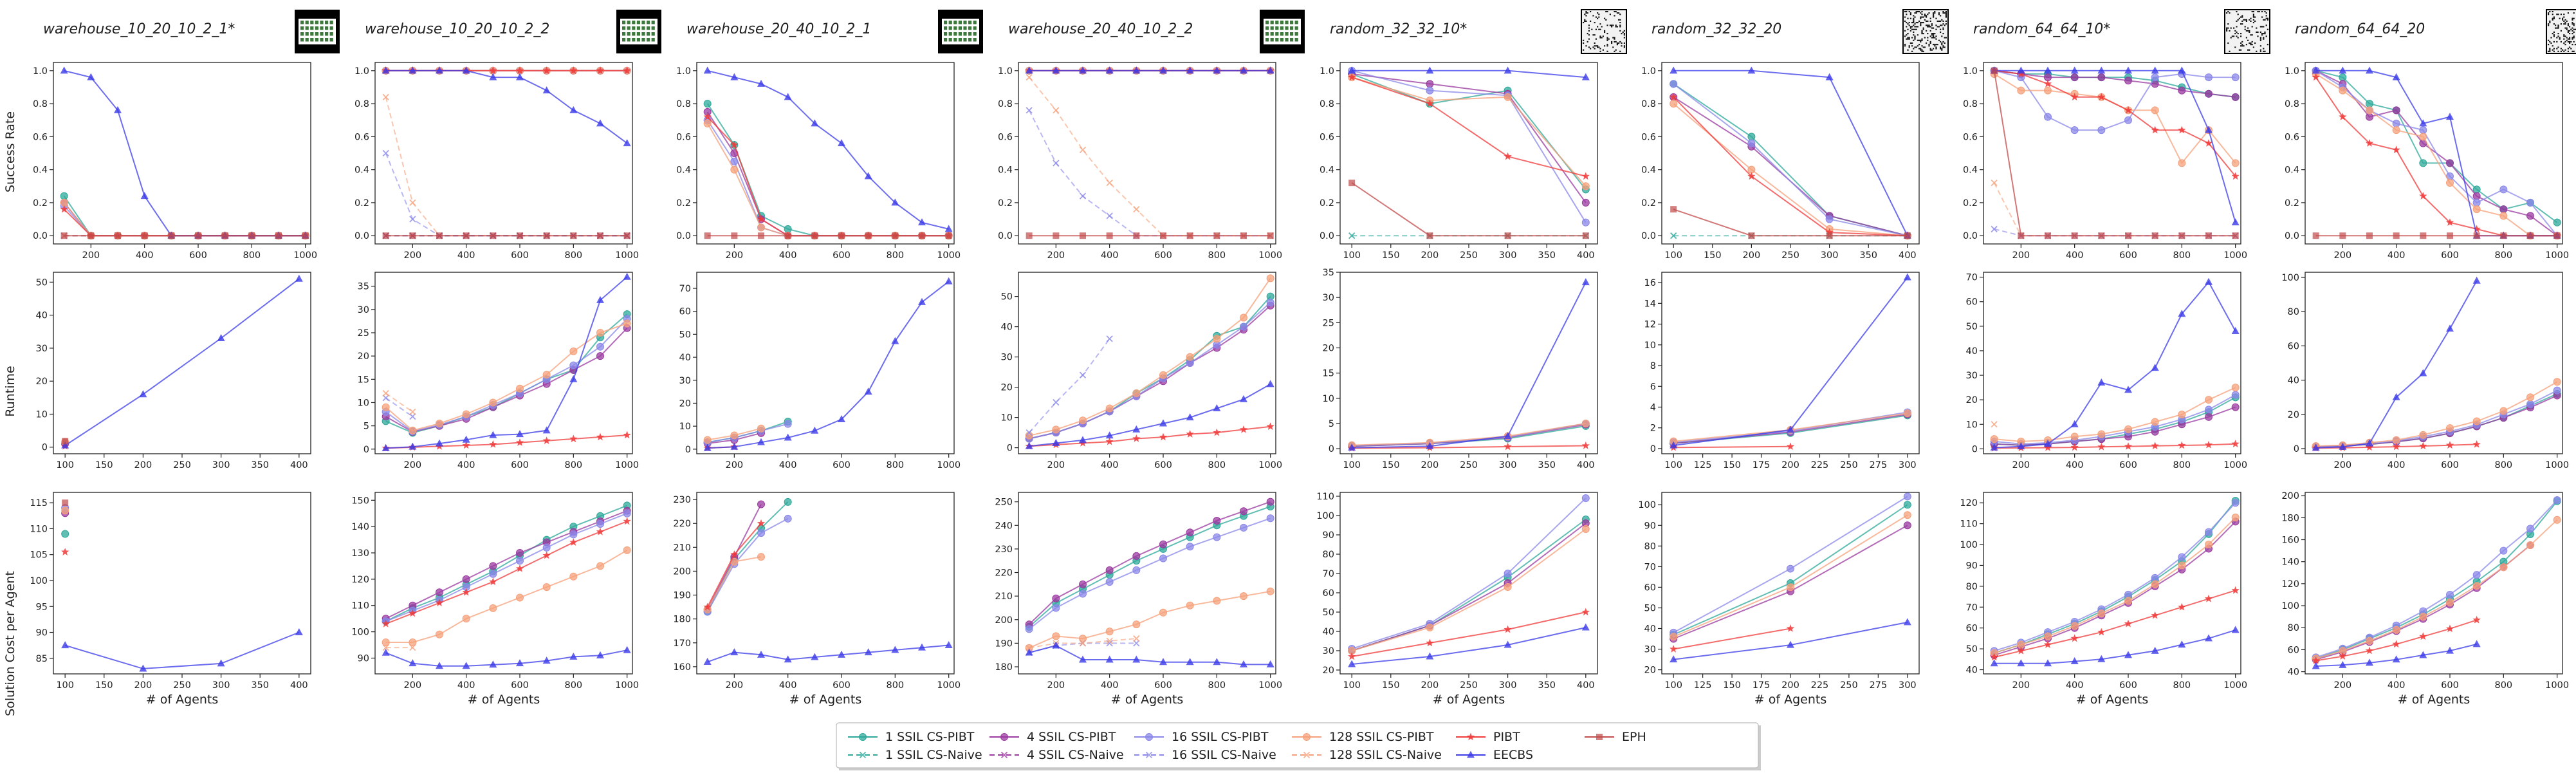 This screenshot has width=2576, height=773. Describe the element at coordinates (1972, 376) in the screenshot. I see `y-tick-label: 30` at that location.